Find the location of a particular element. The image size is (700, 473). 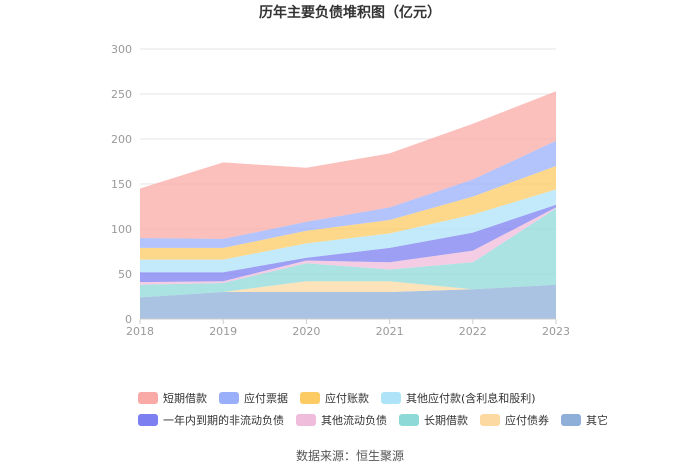

y-tick-label: 100 is located at coordinates (121, 229).